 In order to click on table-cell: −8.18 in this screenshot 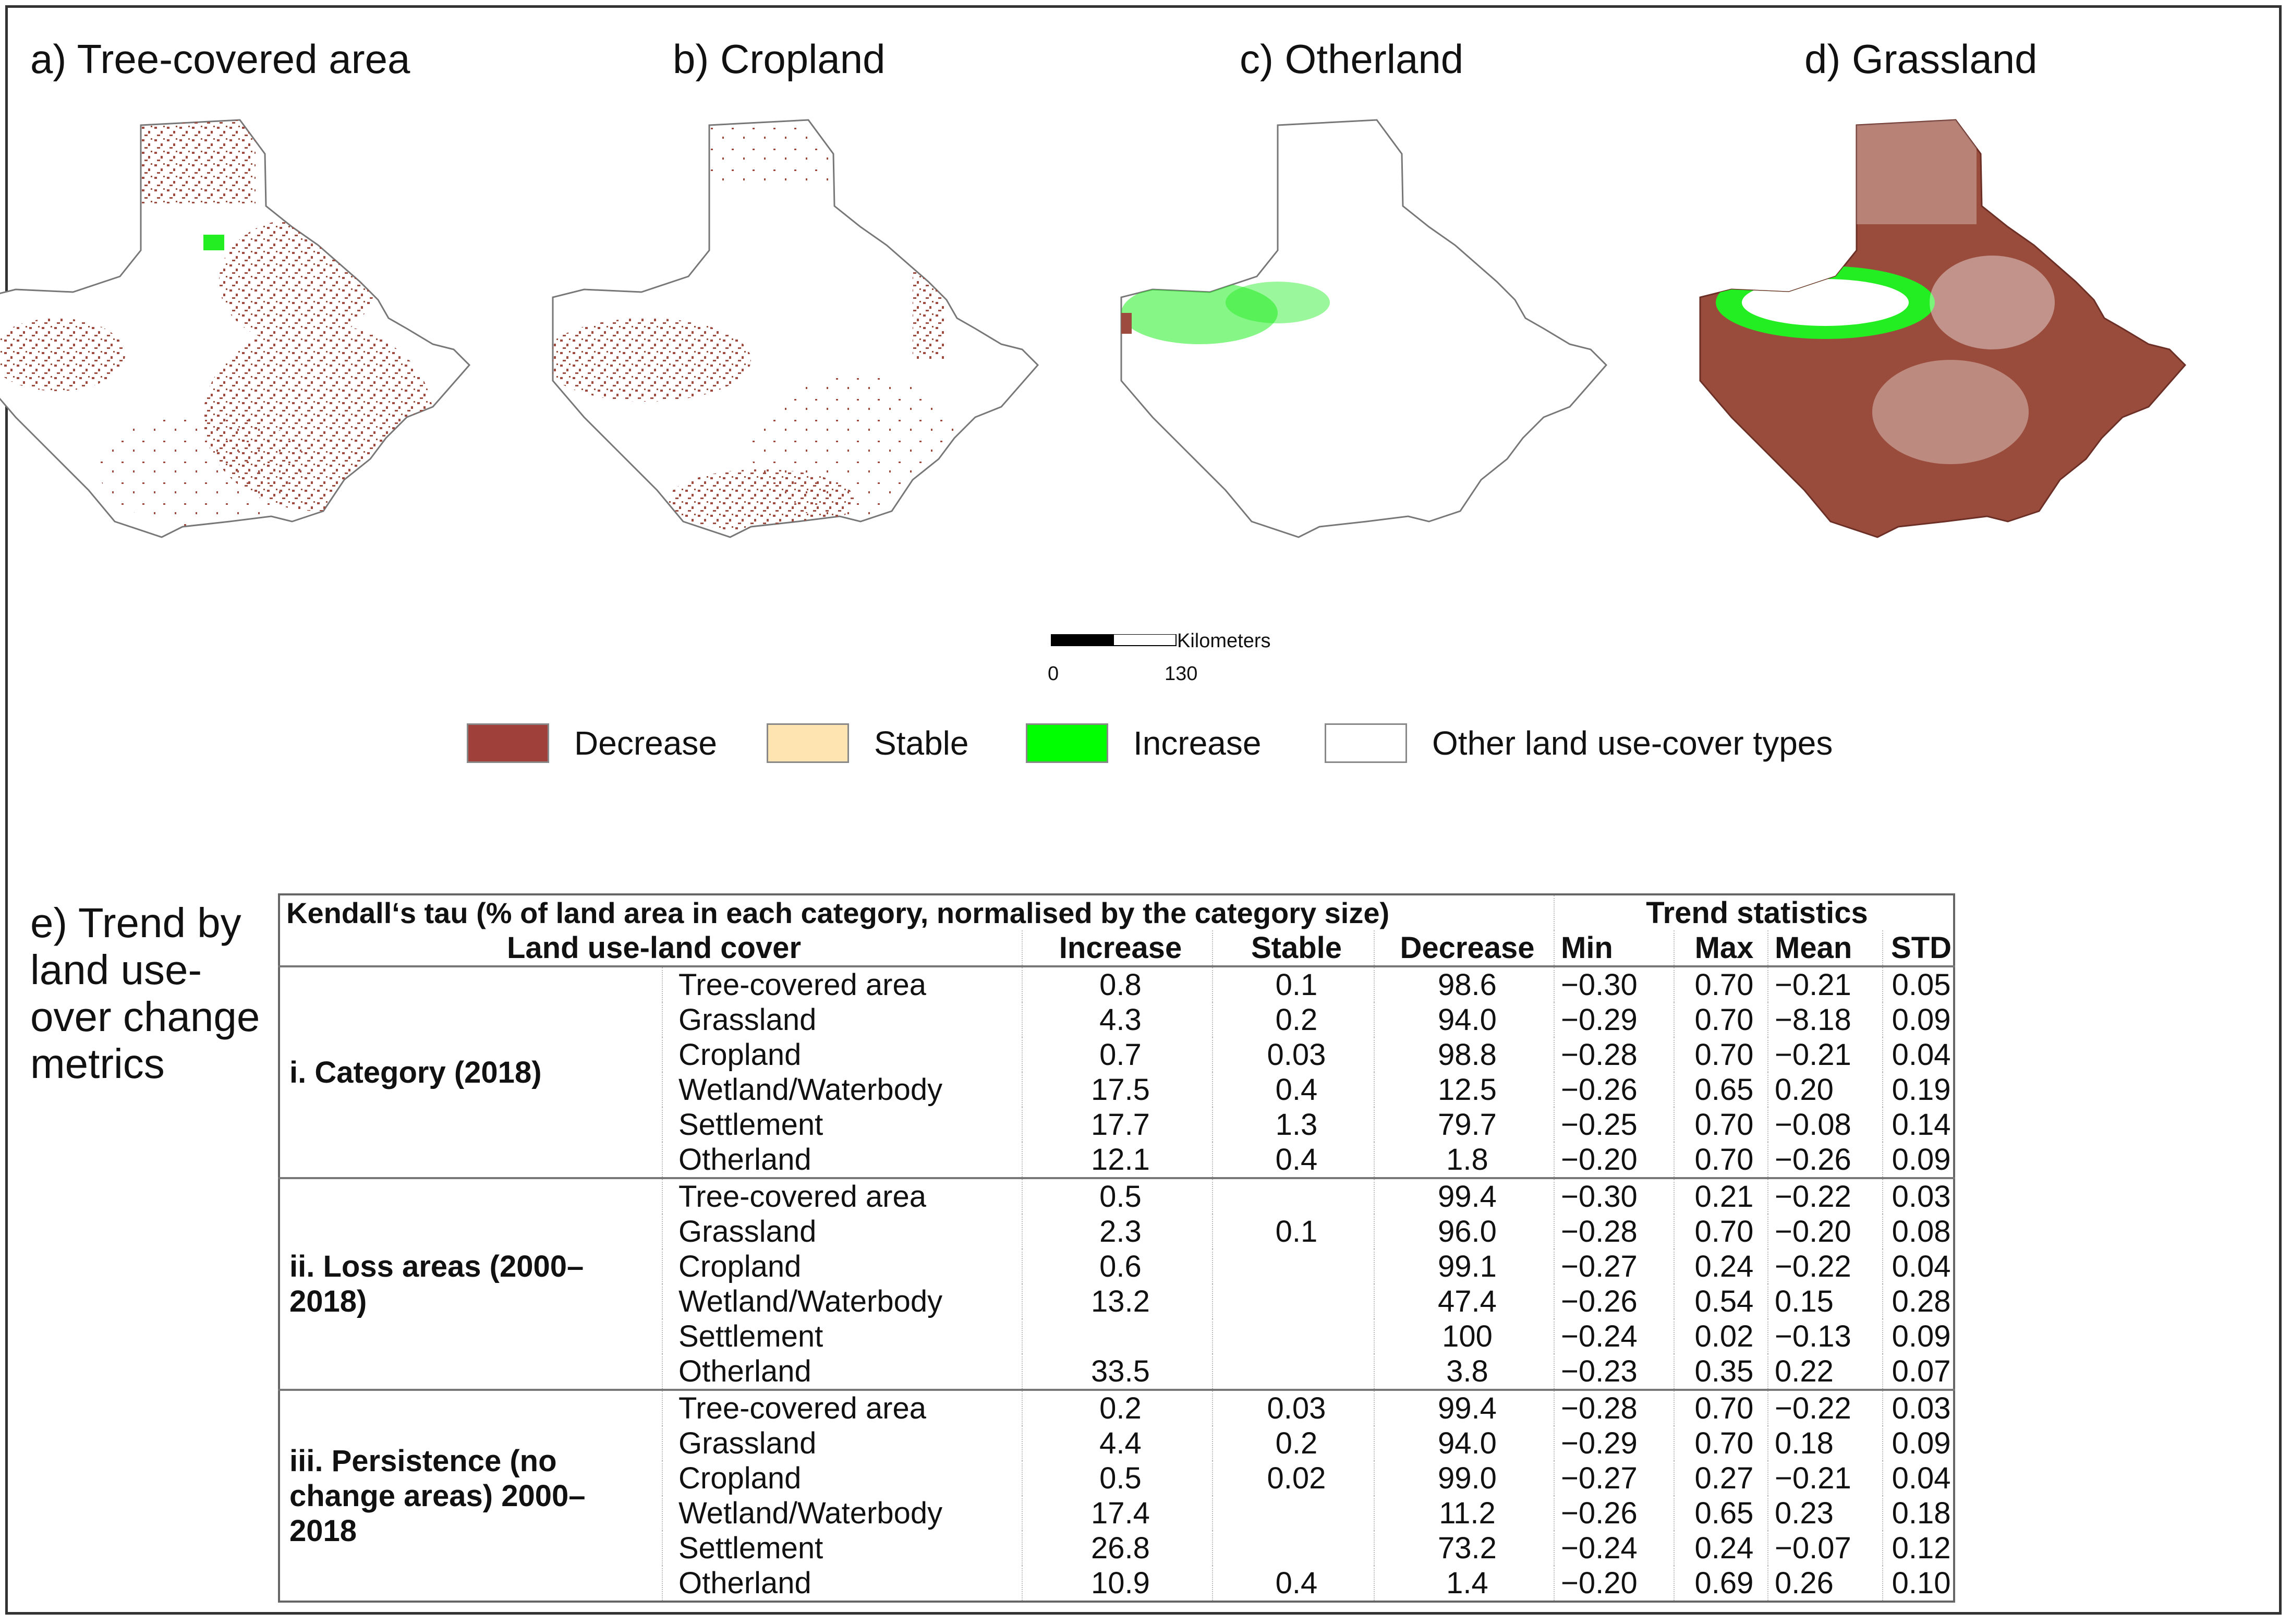, I will do `click(1825, 1019)`.